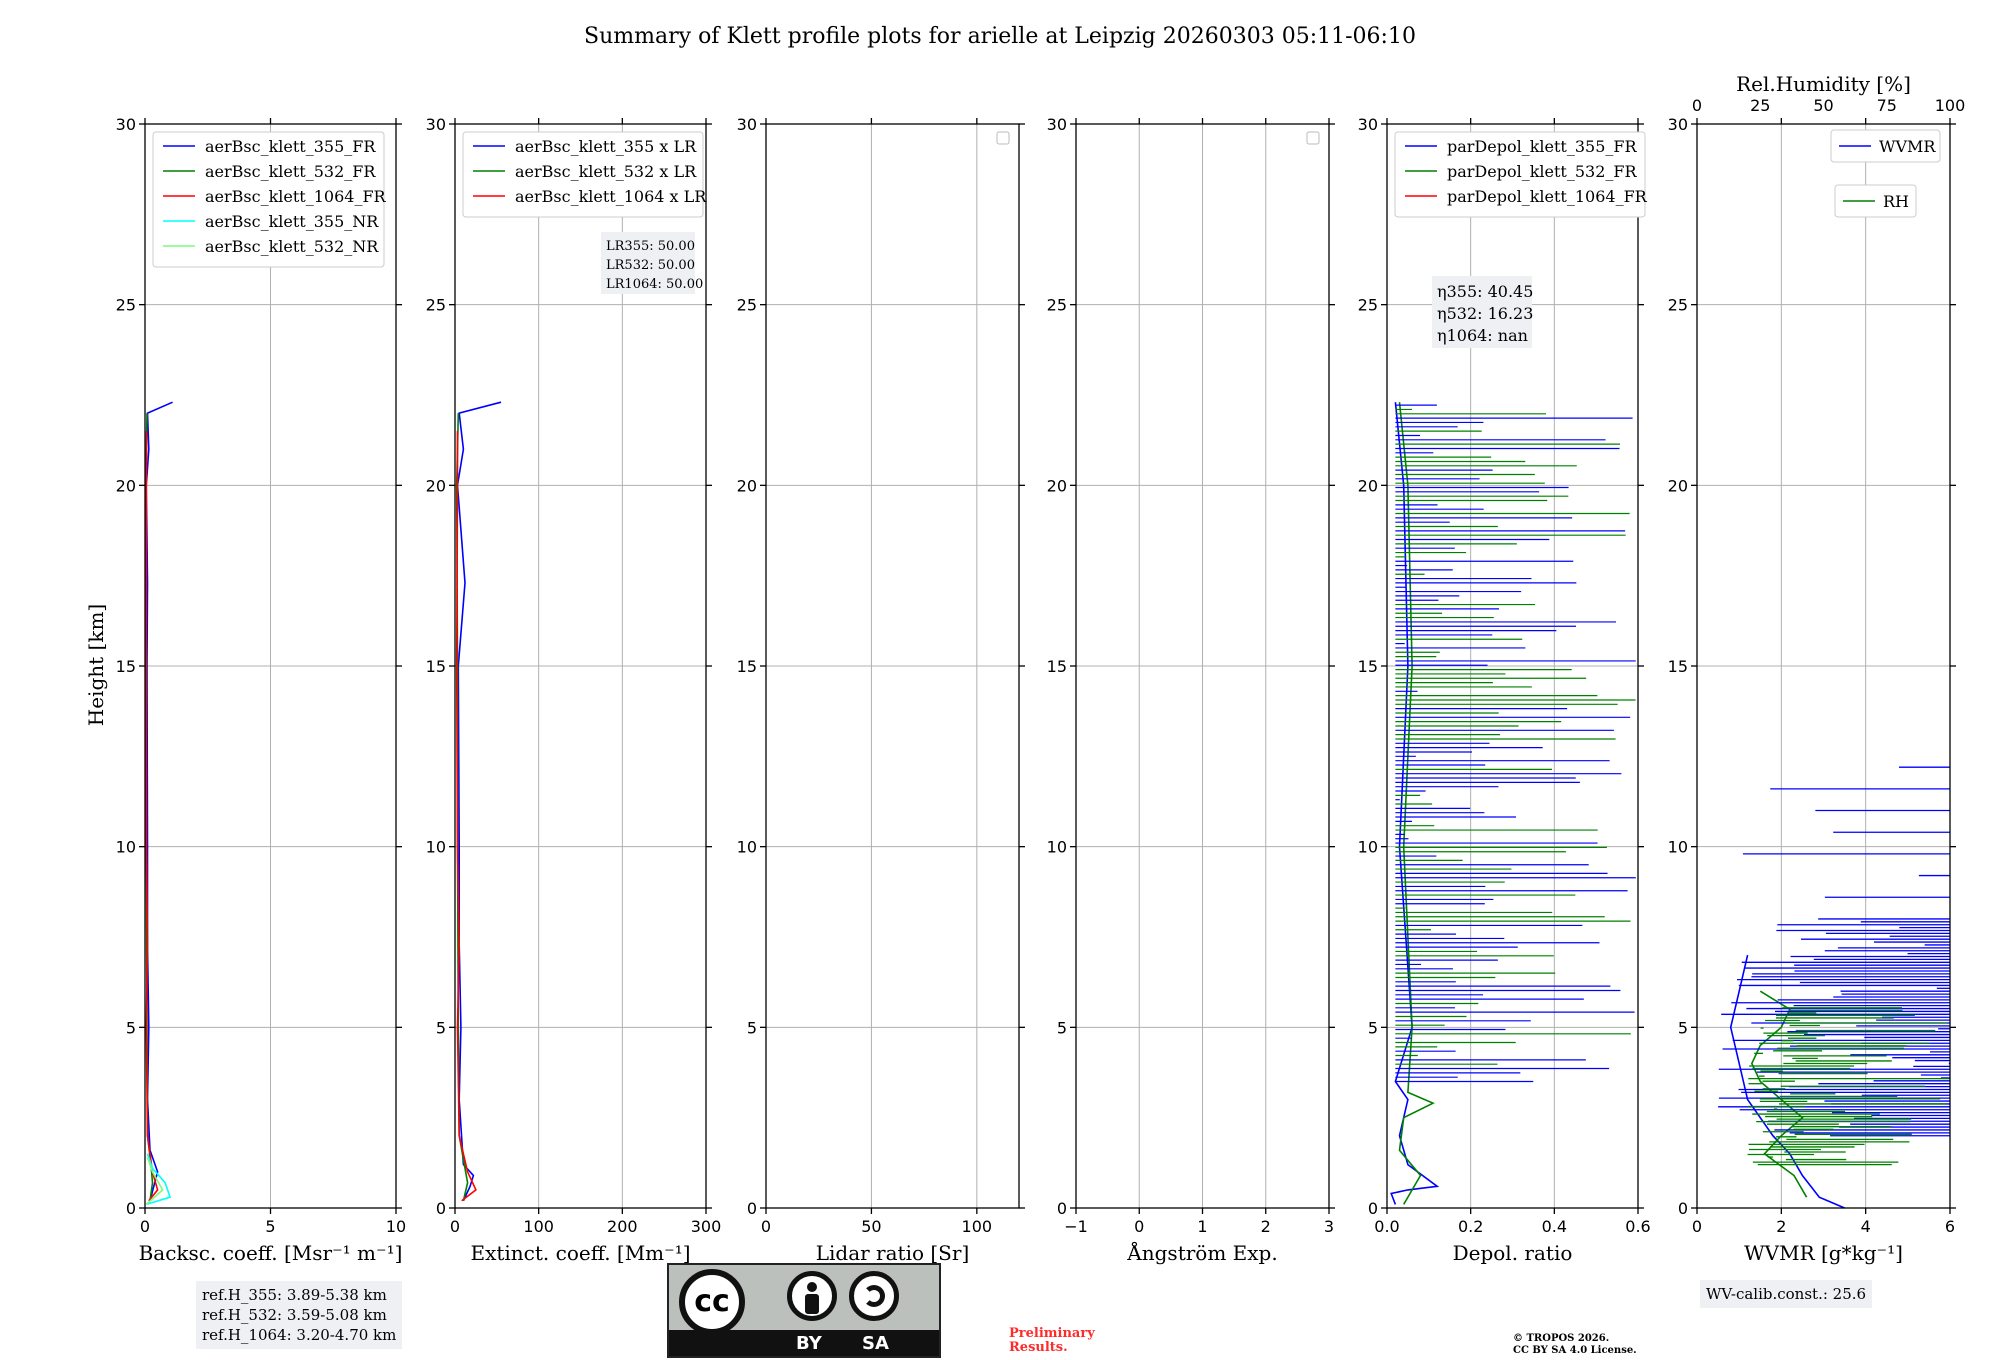  What do you see at coordinates (622, 1226) in the screenshot?
I see `x-tick-label: 200` at bounding box center [622, 1226].